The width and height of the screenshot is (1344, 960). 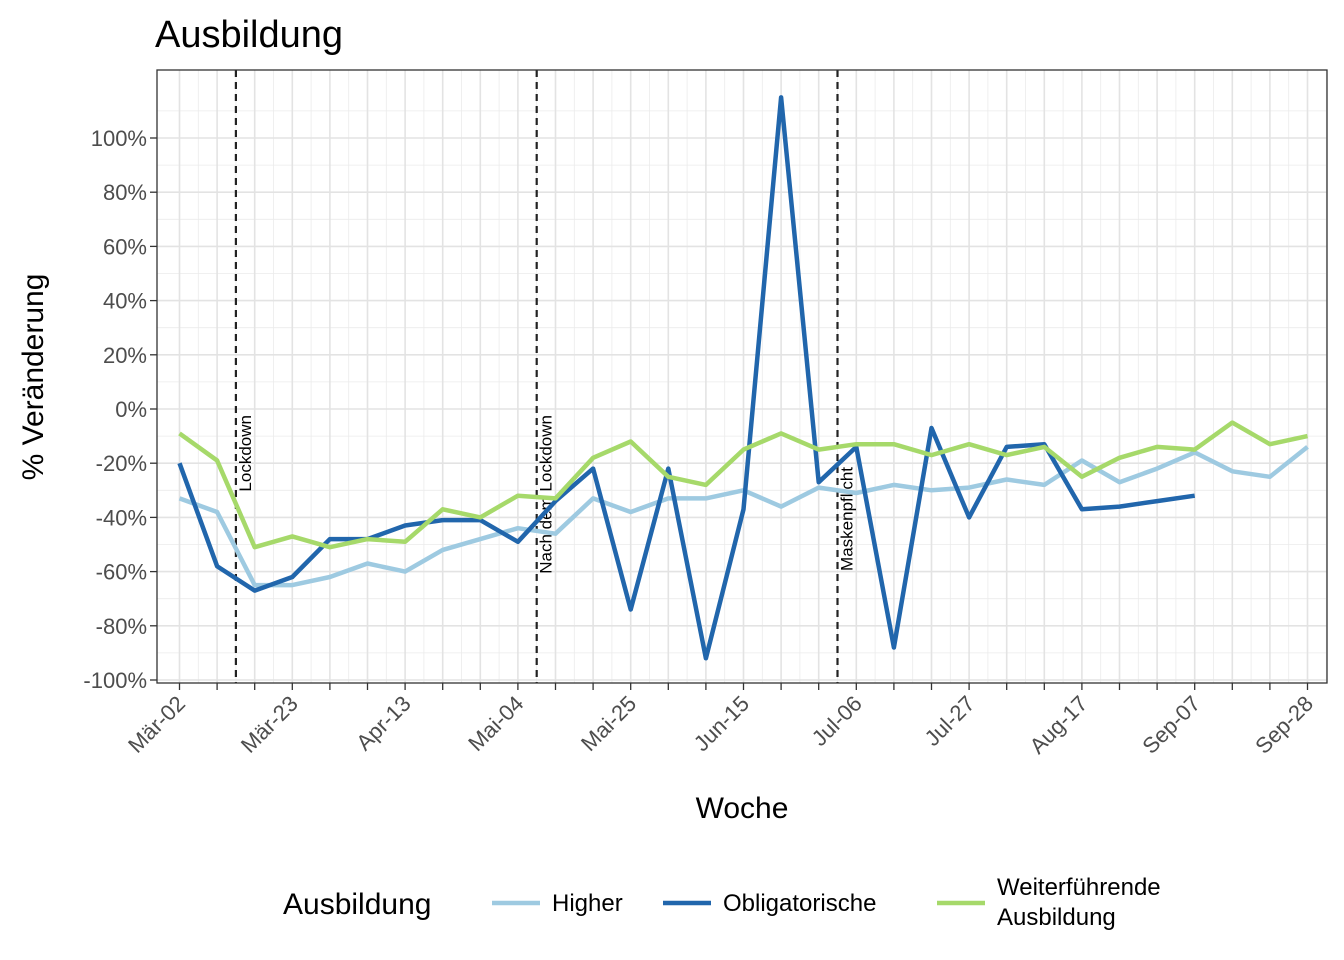 What do you see at coordinates (121, 517) in the screenshot?
I see `y-tick-label: -40%` at bounding box center [121, 517].